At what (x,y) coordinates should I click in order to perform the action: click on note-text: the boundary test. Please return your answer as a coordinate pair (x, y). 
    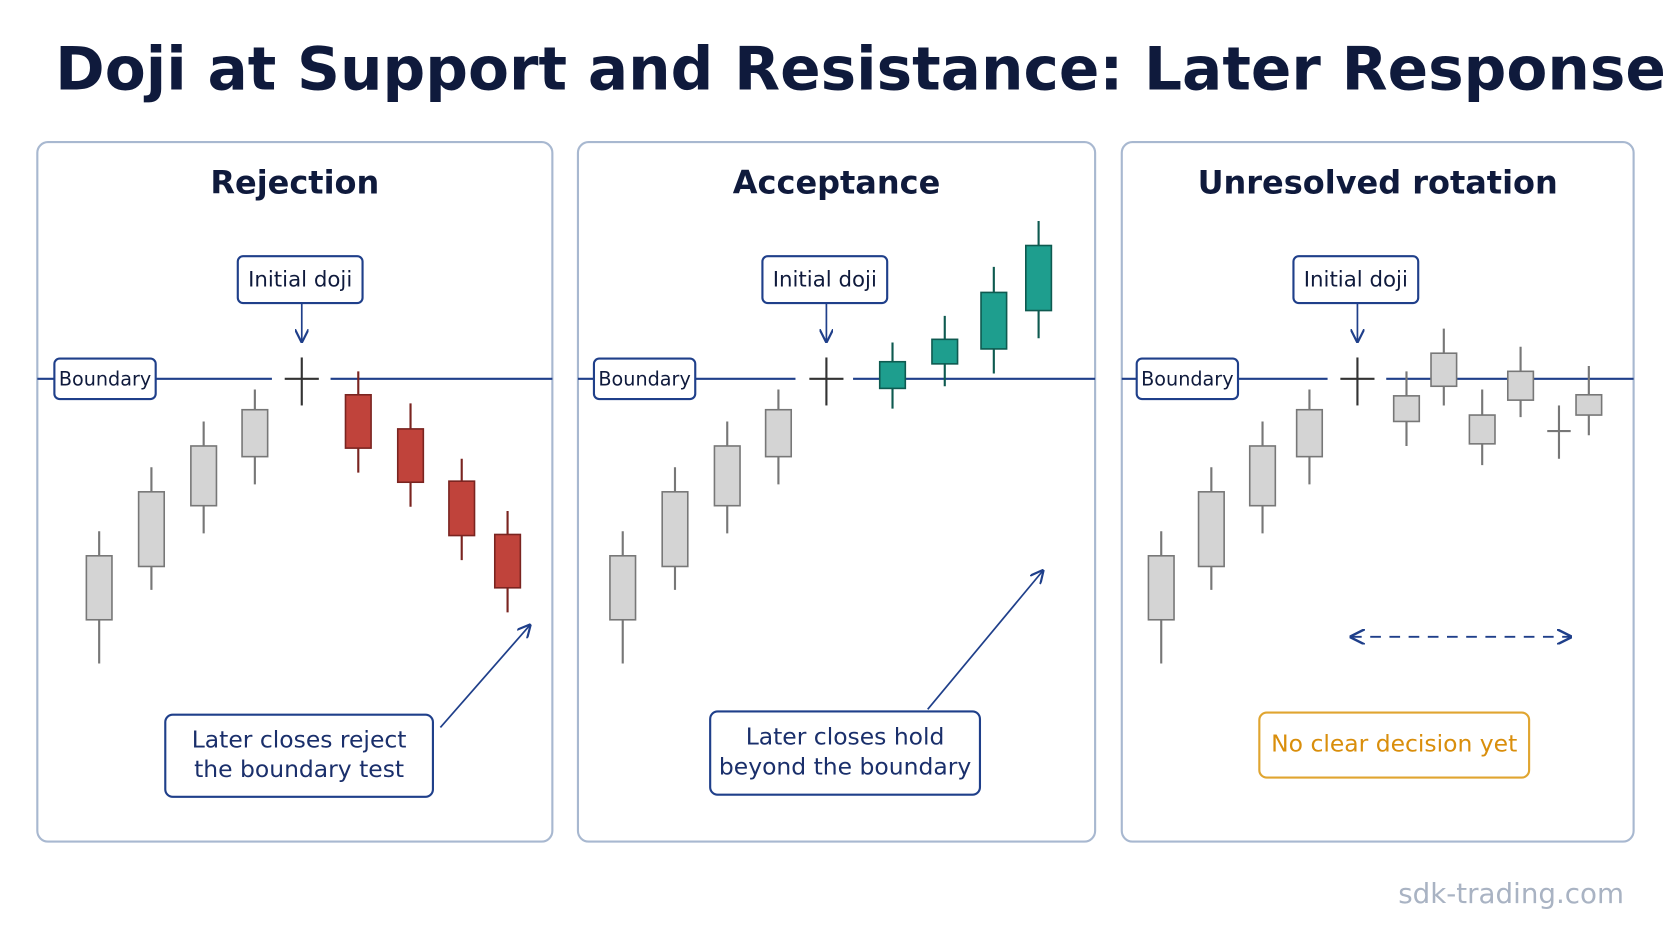
    Looking at the image, I should click on (299, 769).